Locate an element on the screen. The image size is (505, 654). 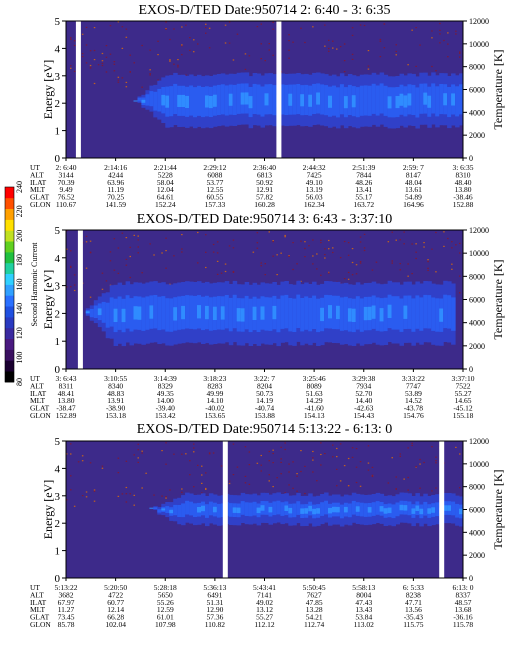
ephemeris-value: 60.55 is located at coordinates (214, 197).